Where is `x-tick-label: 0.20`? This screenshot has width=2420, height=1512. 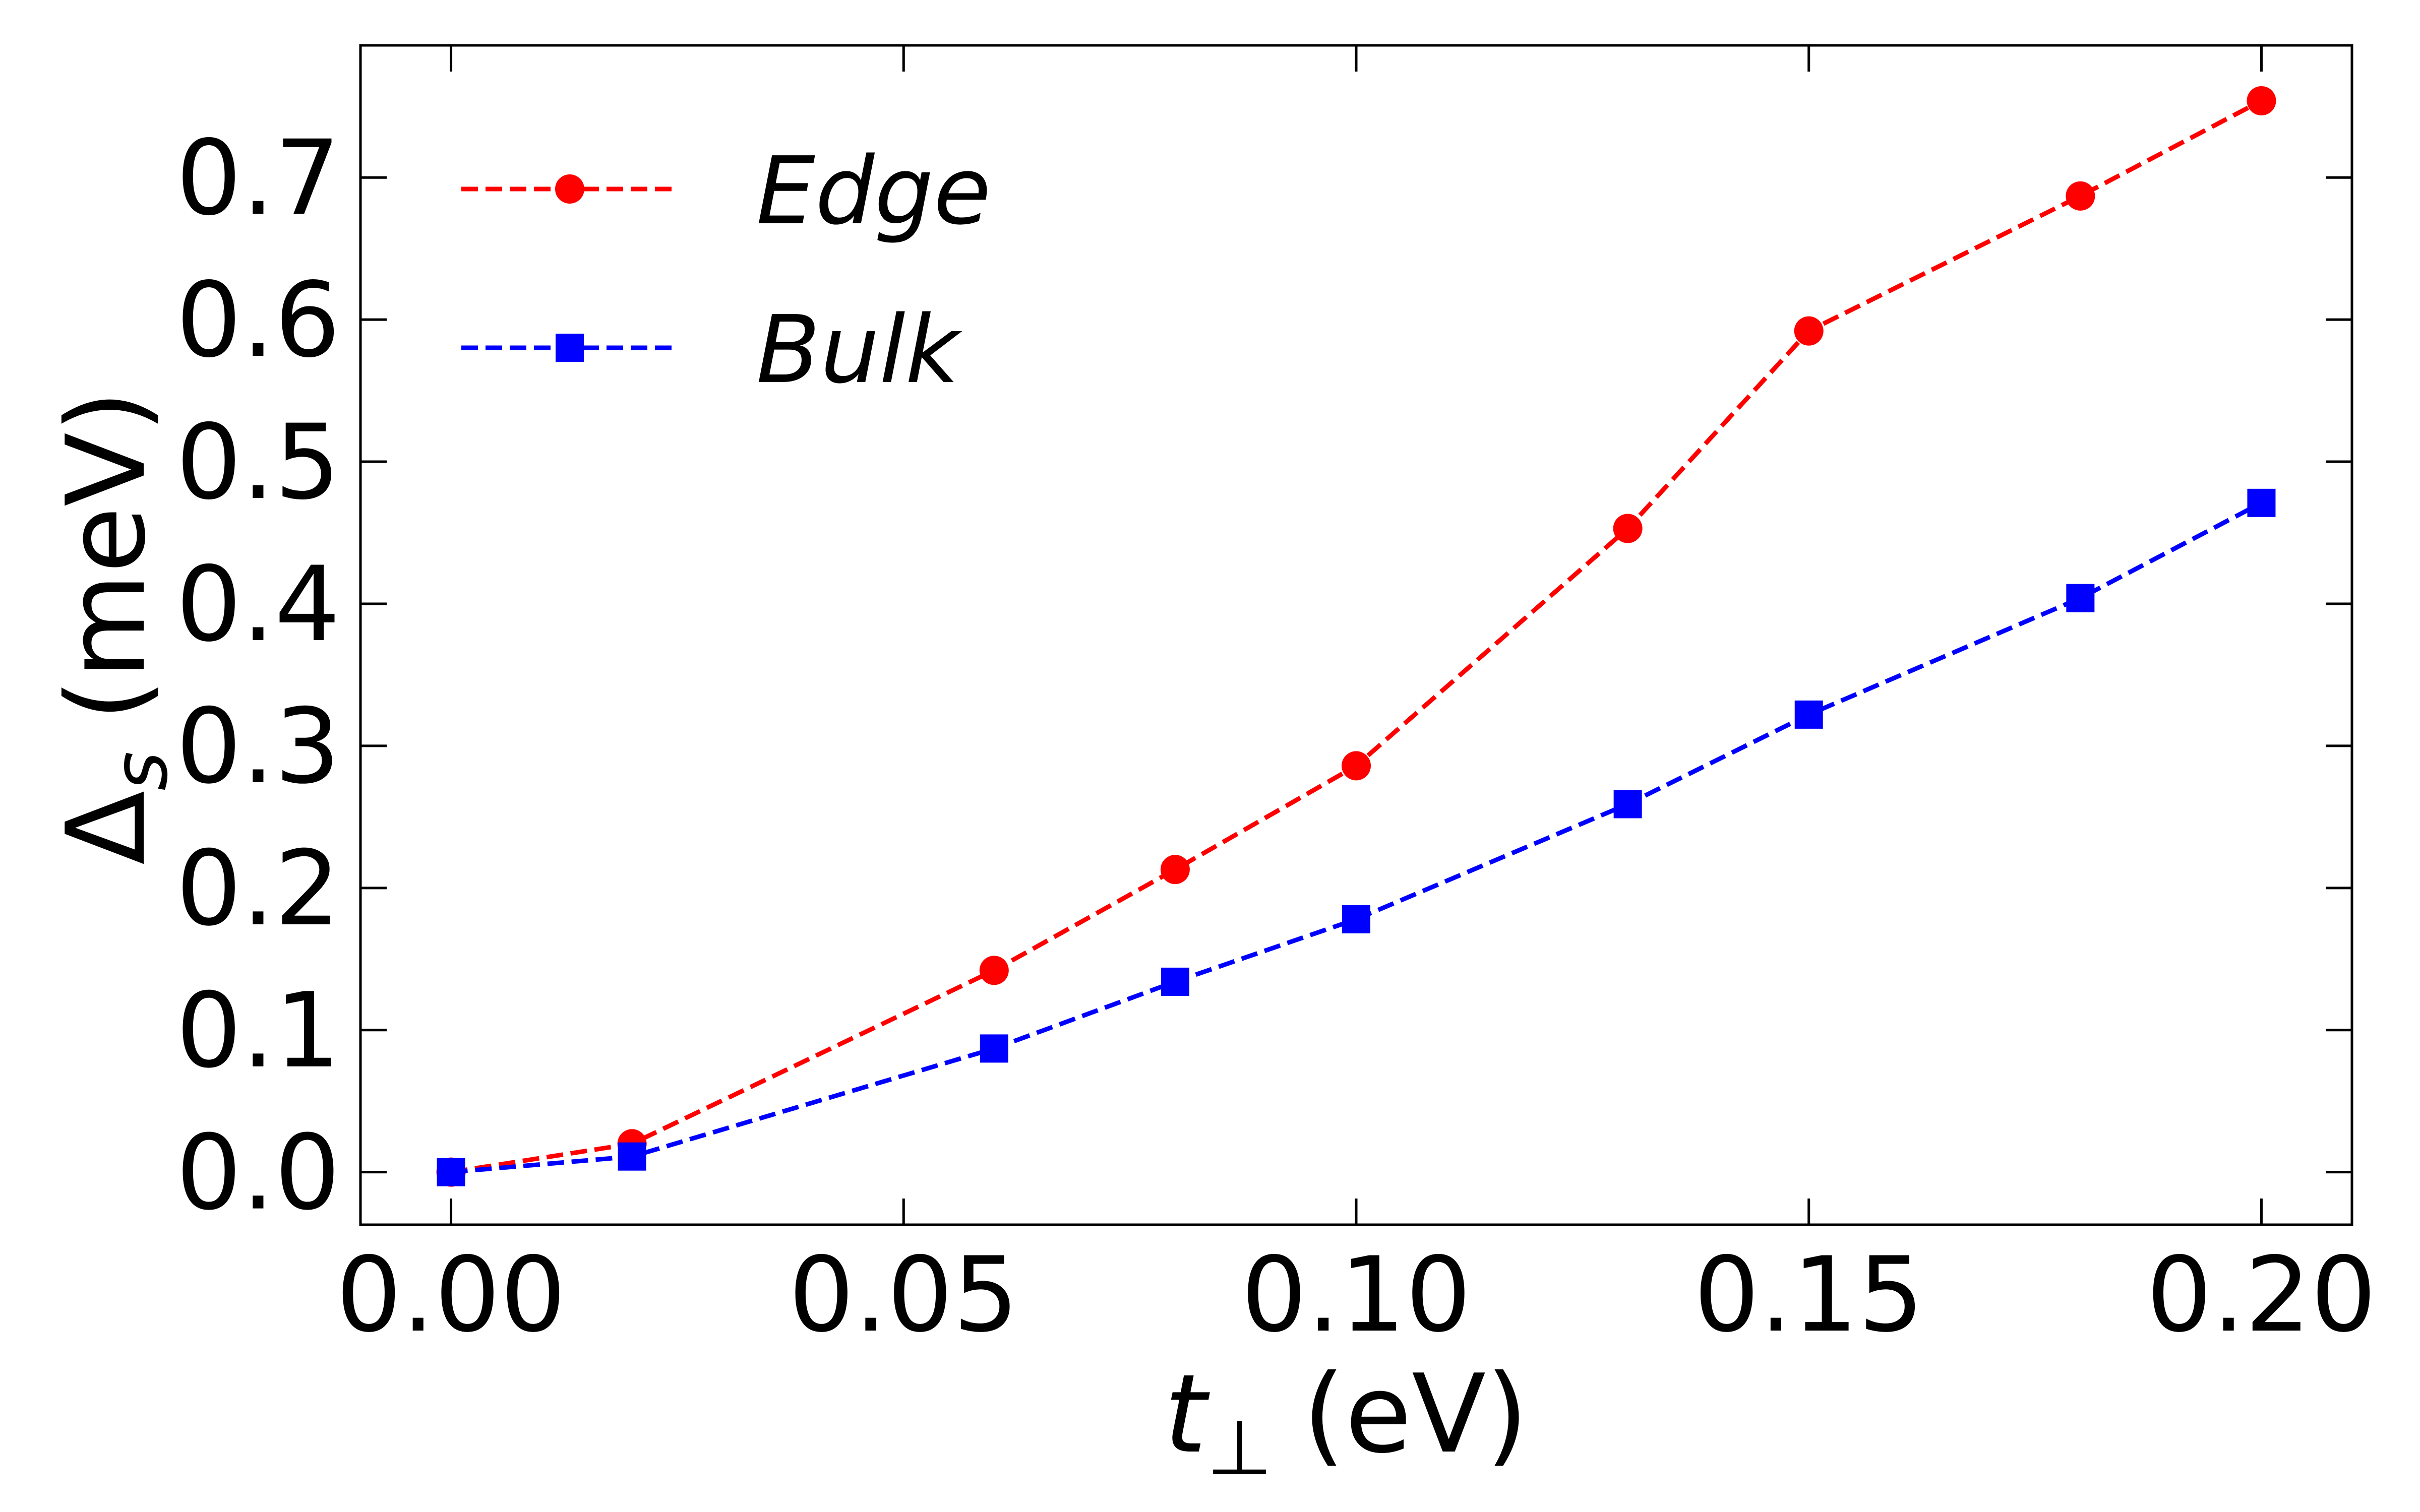
x-tick-label: 0.20 is located at coordinates (2261, 1295).